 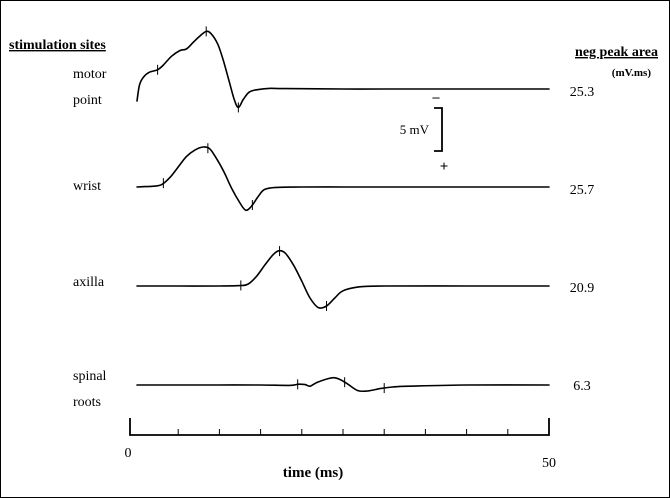 I want to click on time-axis-line, so click(x=339, y=427).